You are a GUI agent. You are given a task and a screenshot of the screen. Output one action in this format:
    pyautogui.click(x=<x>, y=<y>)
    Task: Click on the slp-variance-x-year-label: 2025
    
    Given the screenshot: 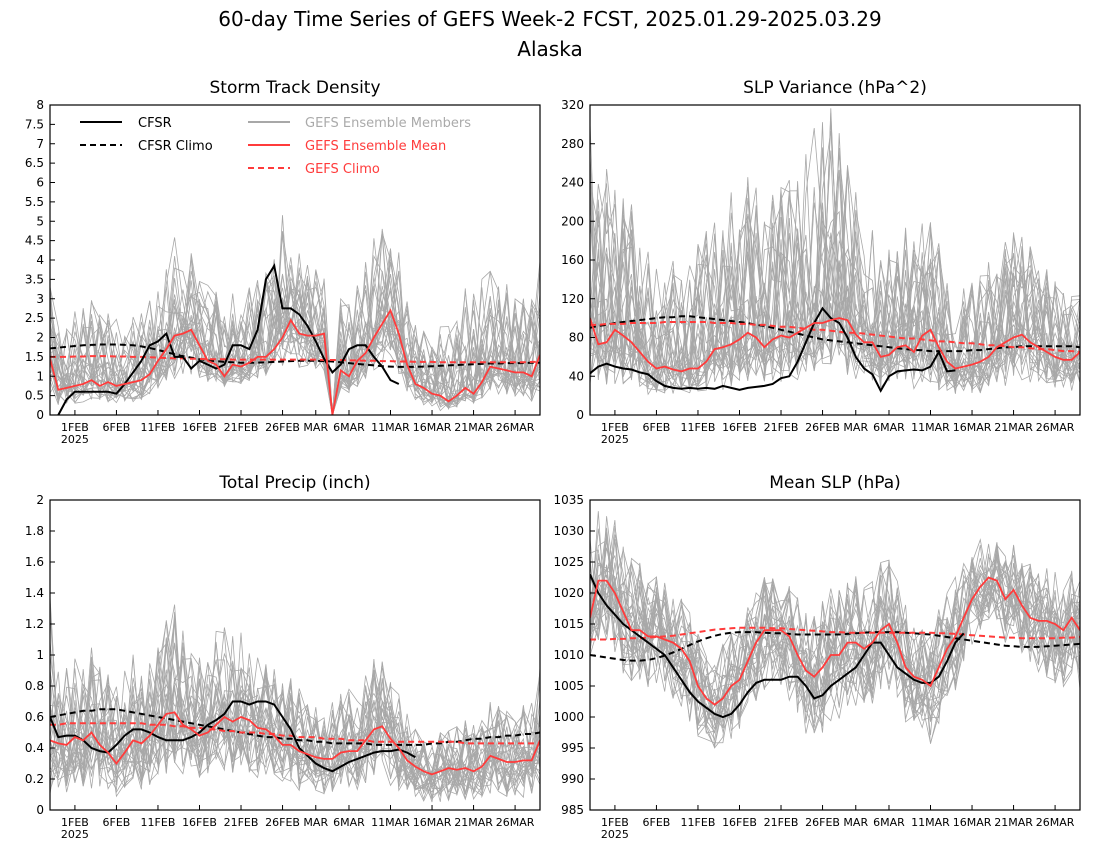 What is the action you would take?
    pyautogui.click(x=615, y=439)
    